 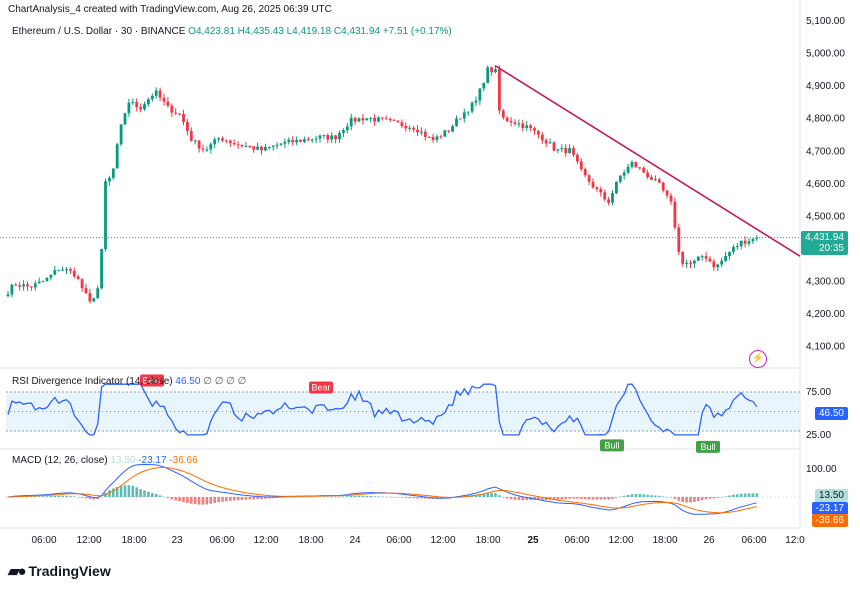 What do you see at coordinates (818, 392) in the screenshot?
I see `rsi-axis-label: 75.00` at bounding box center [818, 392].